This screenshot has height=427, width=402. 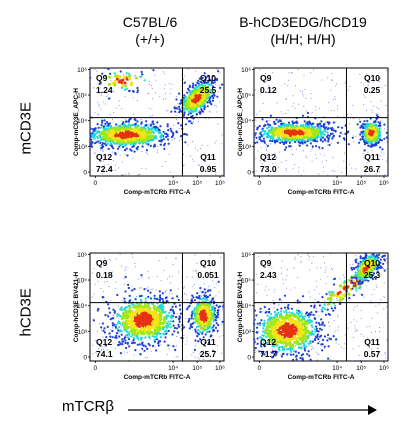 What do you see at coordinates (372, 157) in the screenshot?
I see `quadrant-label-q11: Q11` at bounding box center [372, 157].